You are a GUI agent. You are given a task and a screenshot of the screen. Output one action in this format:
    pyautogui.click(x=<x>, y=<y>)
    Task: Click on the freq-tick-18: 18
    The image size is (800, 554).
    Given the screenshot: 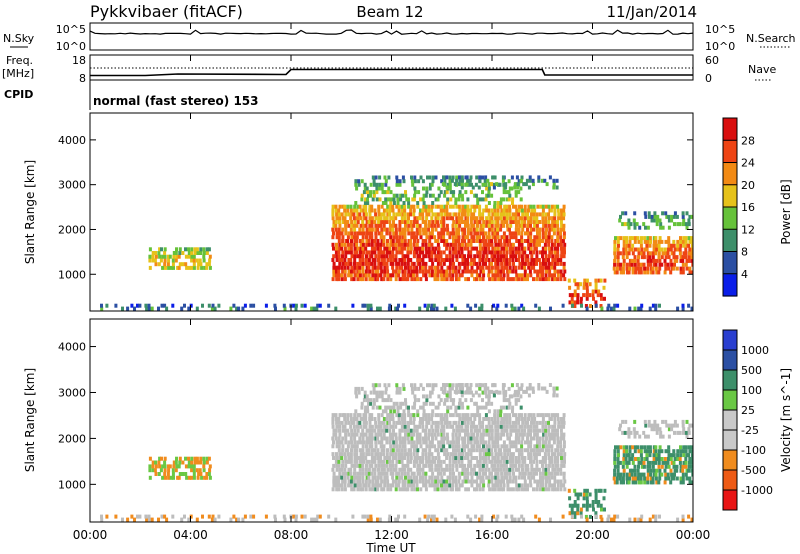 What is the action you would take?
    pyautogui.click(x=79, y=60)
    